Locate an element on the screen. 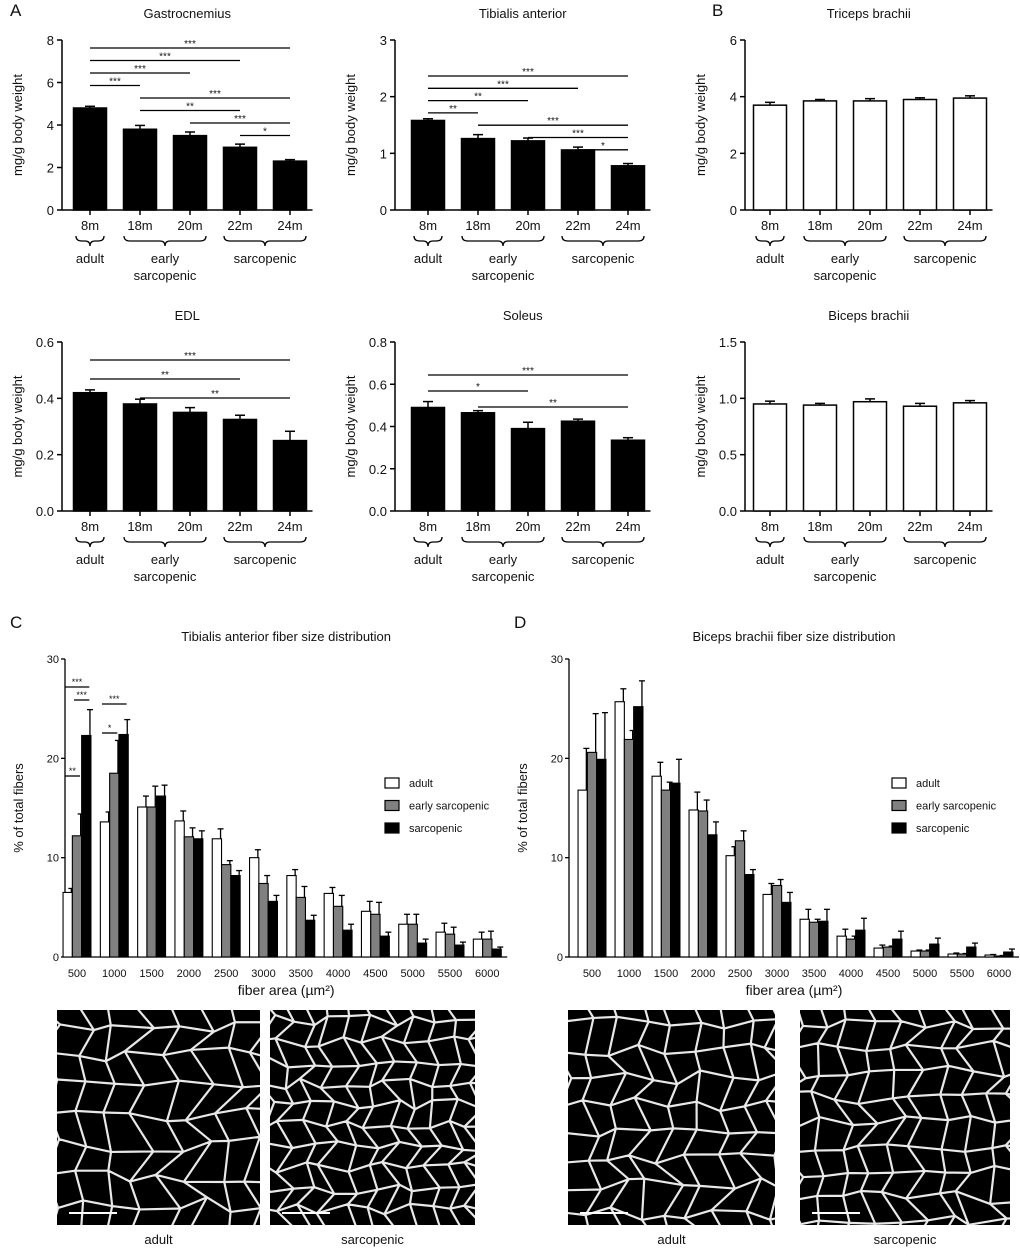  y-tick-label: 0.2 is located at coordinates (45, 455).